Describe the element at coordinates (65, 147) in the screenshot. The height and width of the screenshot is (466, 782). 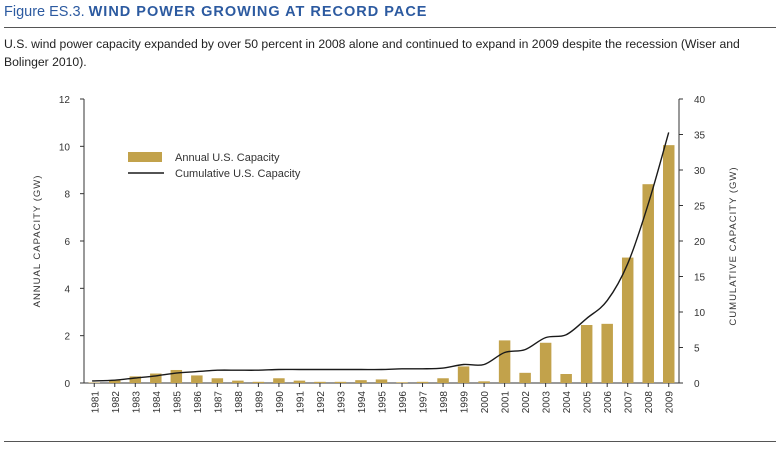
I see `left-tick-label: 10` at that location.